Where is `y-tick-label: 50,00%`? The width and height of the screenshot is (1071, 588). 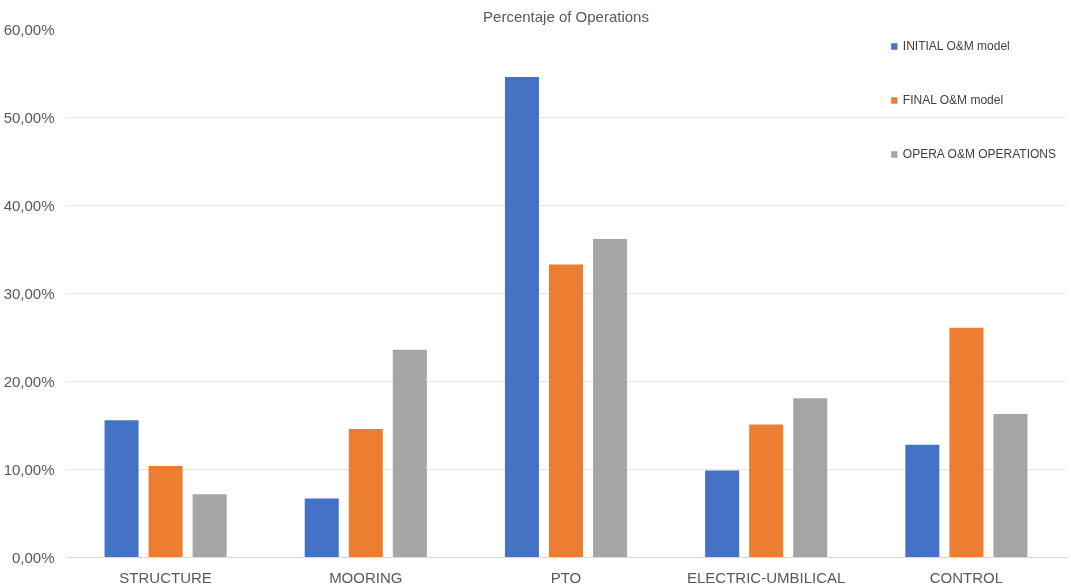 y-tick-label: 50,00% is located at coordinates (29, 117).